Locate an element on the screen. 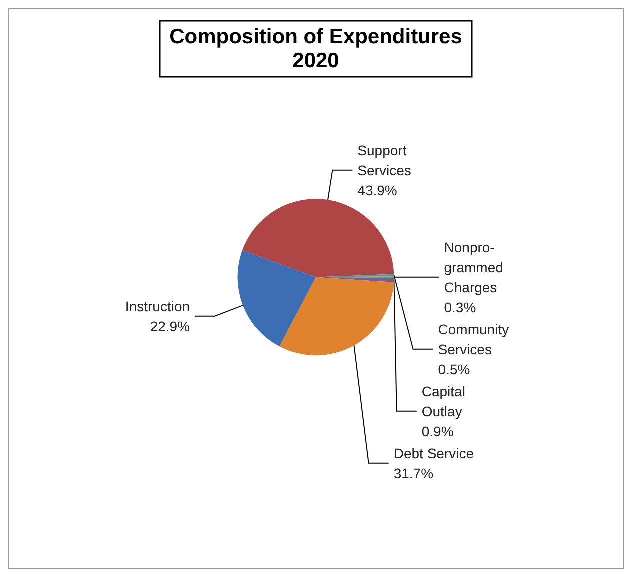 Image resolution: width=632 pixels, height=577 pixels. slice-label: Debt Service is located at coordinates (434, 453).